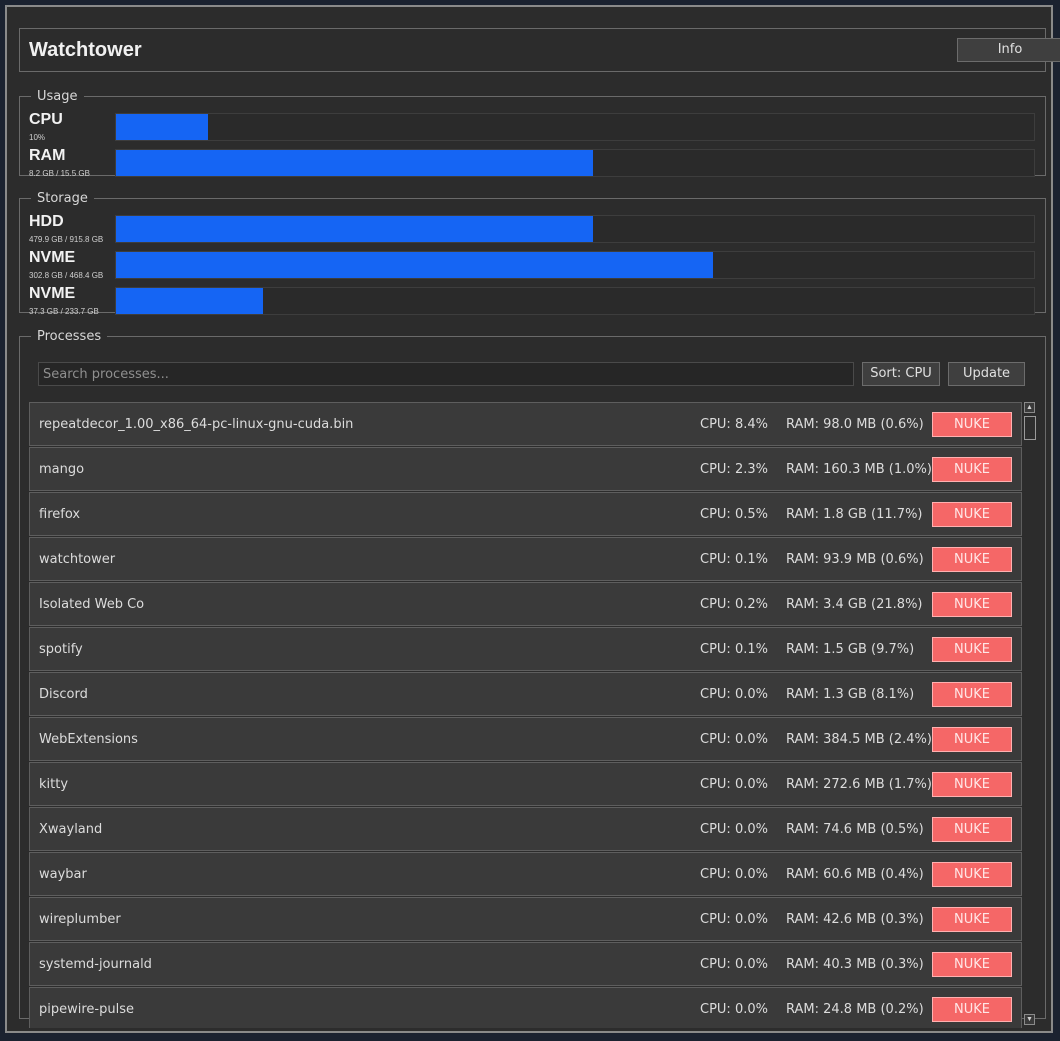 The height and width of the screenshot is (1041, 1060). I want to click on process-ram: RAM: 1.3 GB (8.1%), so click(850, 694).